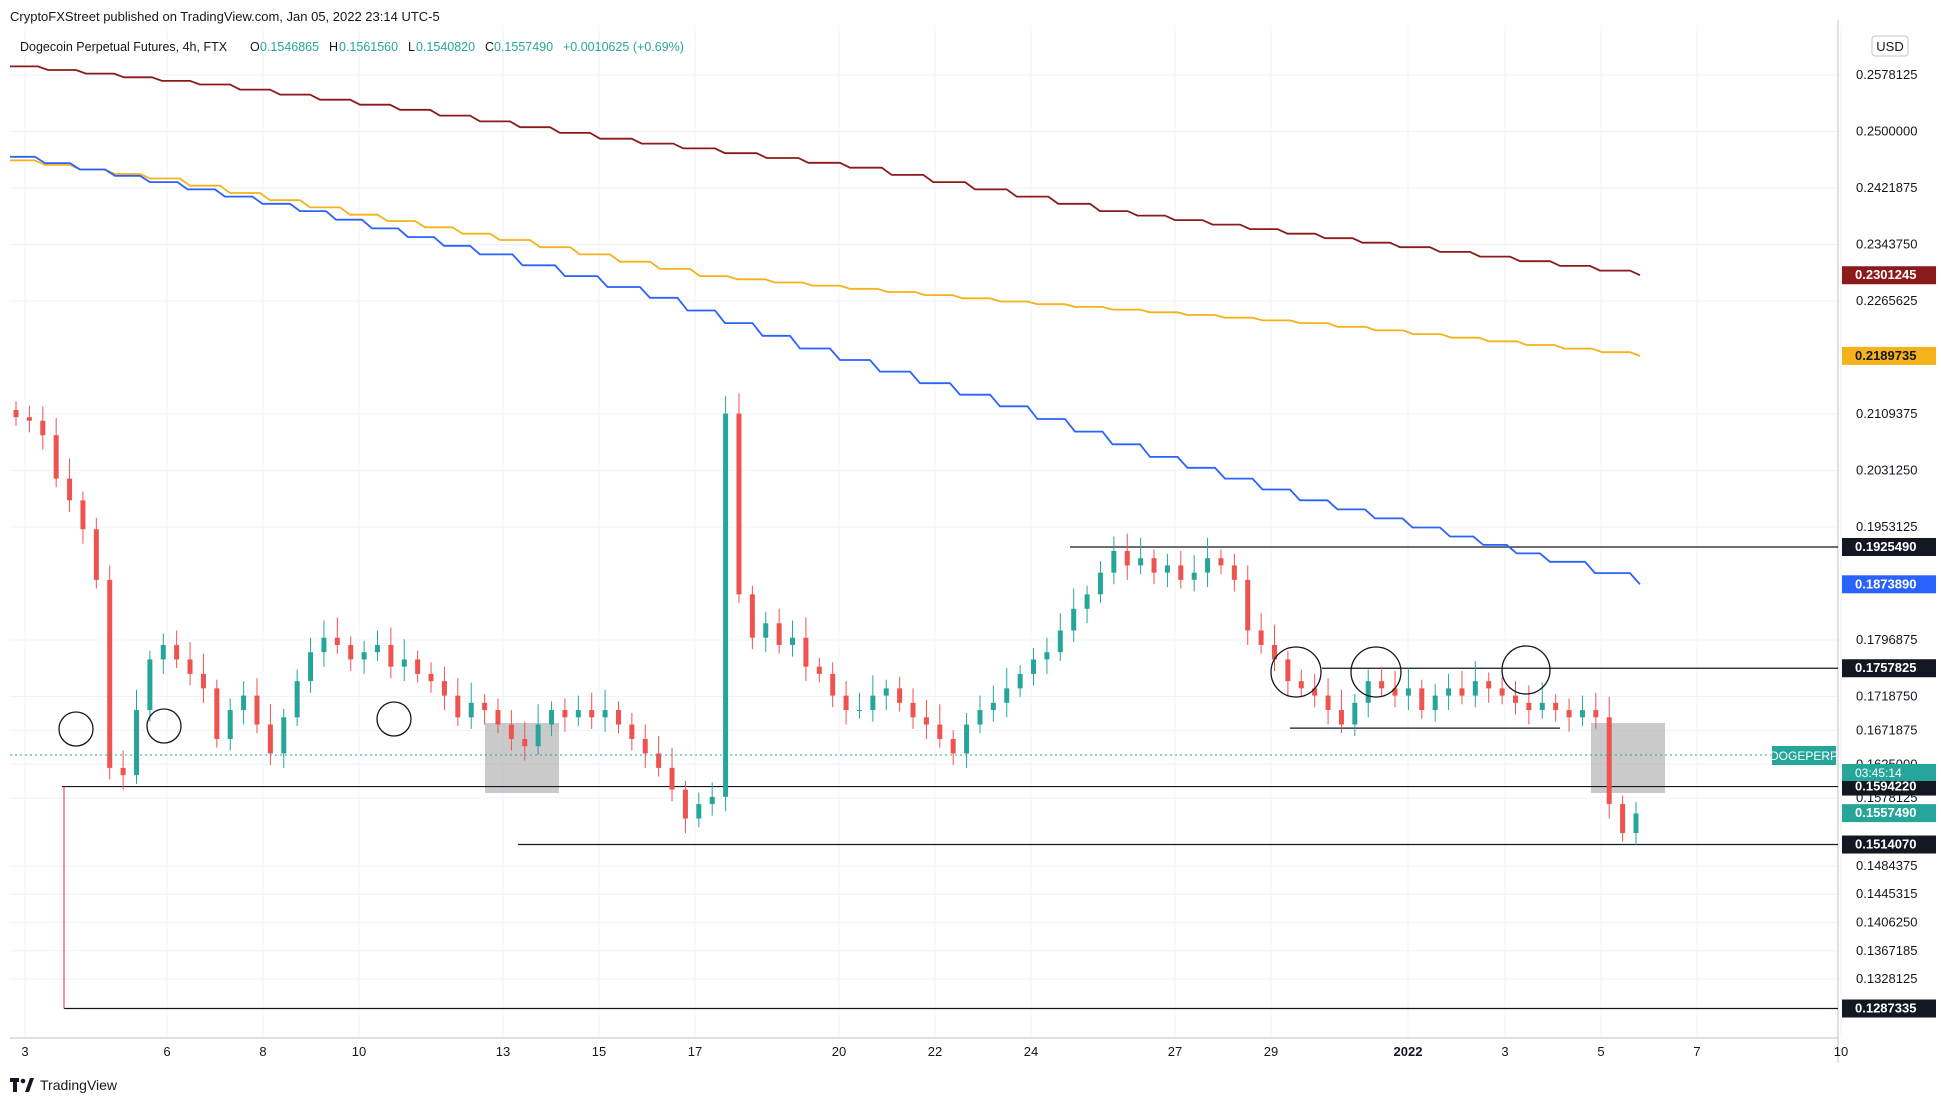 The height and width of the screenshot is (1103, 1941). I want to click on price-label-value: 0.1757825, so click(1885, 667).